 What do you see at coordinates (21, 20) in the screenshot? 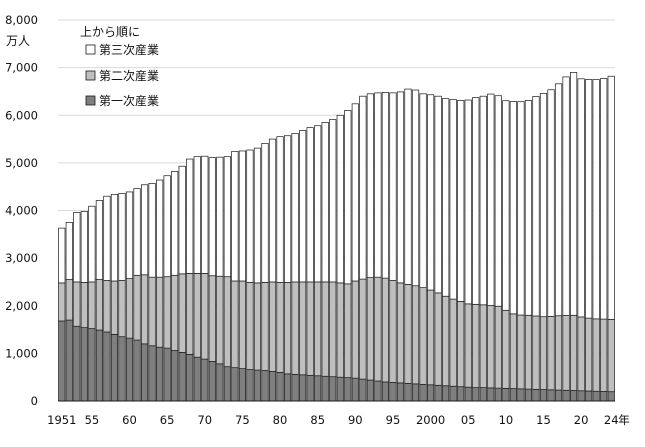
I see `y-tick-label: 8,000` at bounding box center [21, 20].